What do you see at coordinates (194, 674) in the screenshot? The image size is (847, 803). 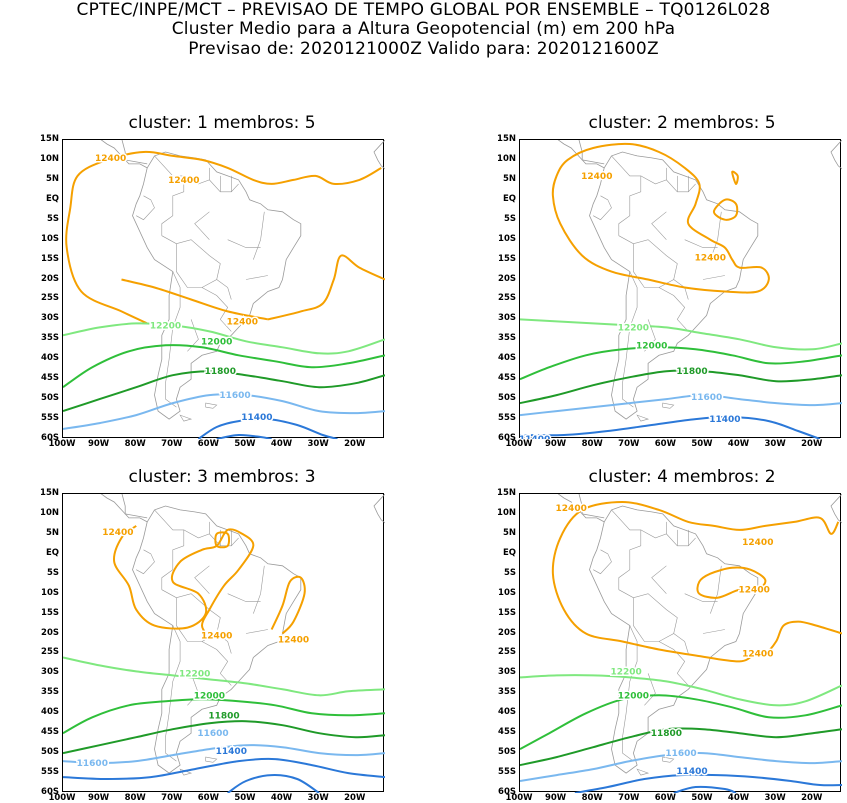 I see `contour-label: 12200` at bounding box center [194, 674].